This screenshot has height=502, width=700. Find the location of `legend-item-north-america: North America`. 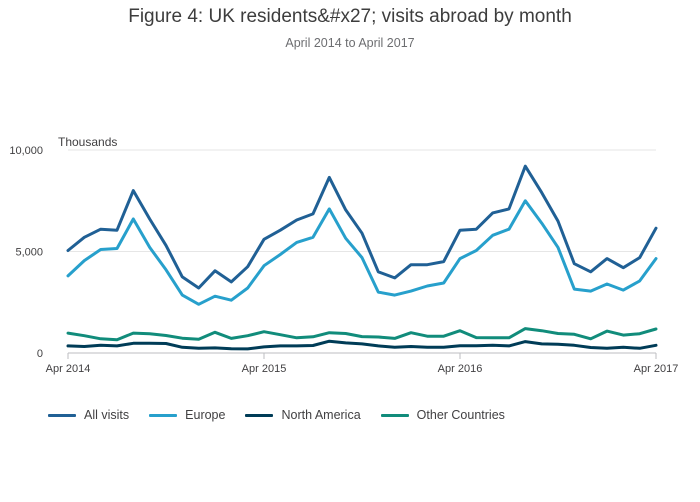

legend-item-north-america: North America is located at coordinates (303, 415).